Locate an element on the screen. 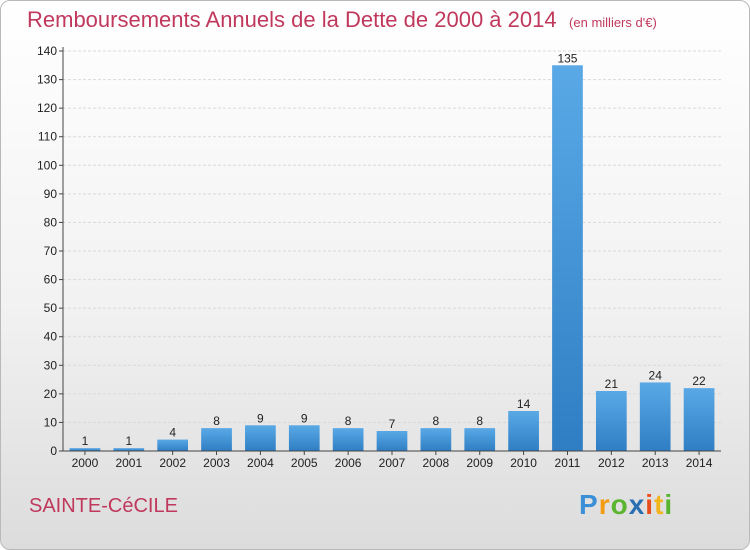  y-tick-label: 10 is located at coordinates (51, 422).